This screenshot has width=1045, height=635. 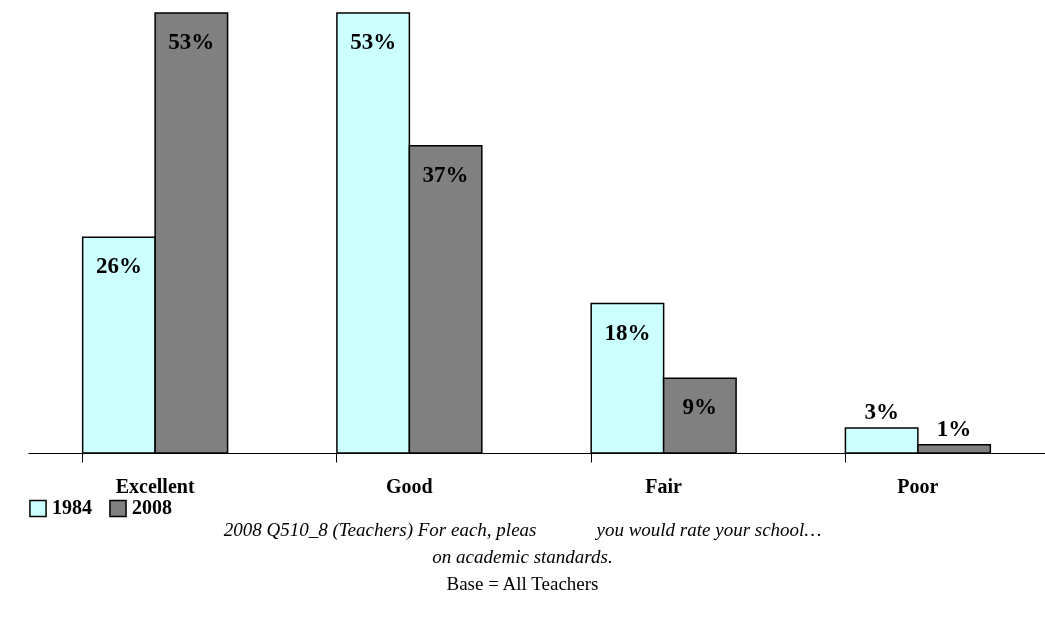 I want to click on x-tick-label: Fair, so click(x=664, y=485).